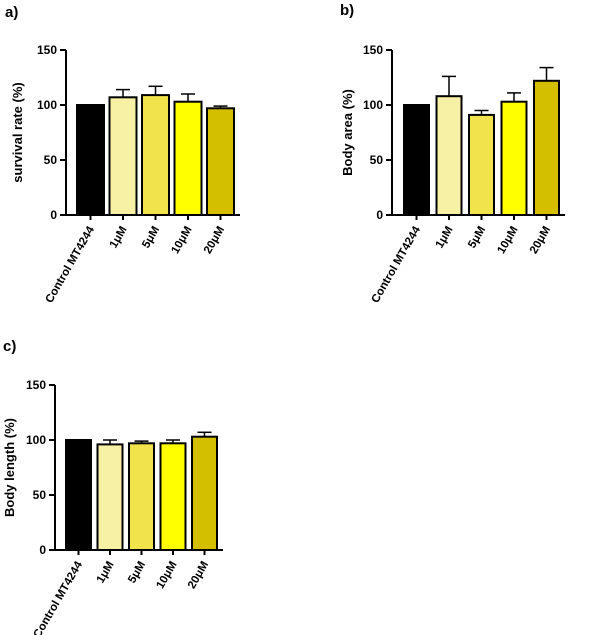 The height and width of the screenshot is (635, 600). Describe the element at coordinates (347, 132) in the screenshot. I see `y-axis-title: Body area (%)` at that location.